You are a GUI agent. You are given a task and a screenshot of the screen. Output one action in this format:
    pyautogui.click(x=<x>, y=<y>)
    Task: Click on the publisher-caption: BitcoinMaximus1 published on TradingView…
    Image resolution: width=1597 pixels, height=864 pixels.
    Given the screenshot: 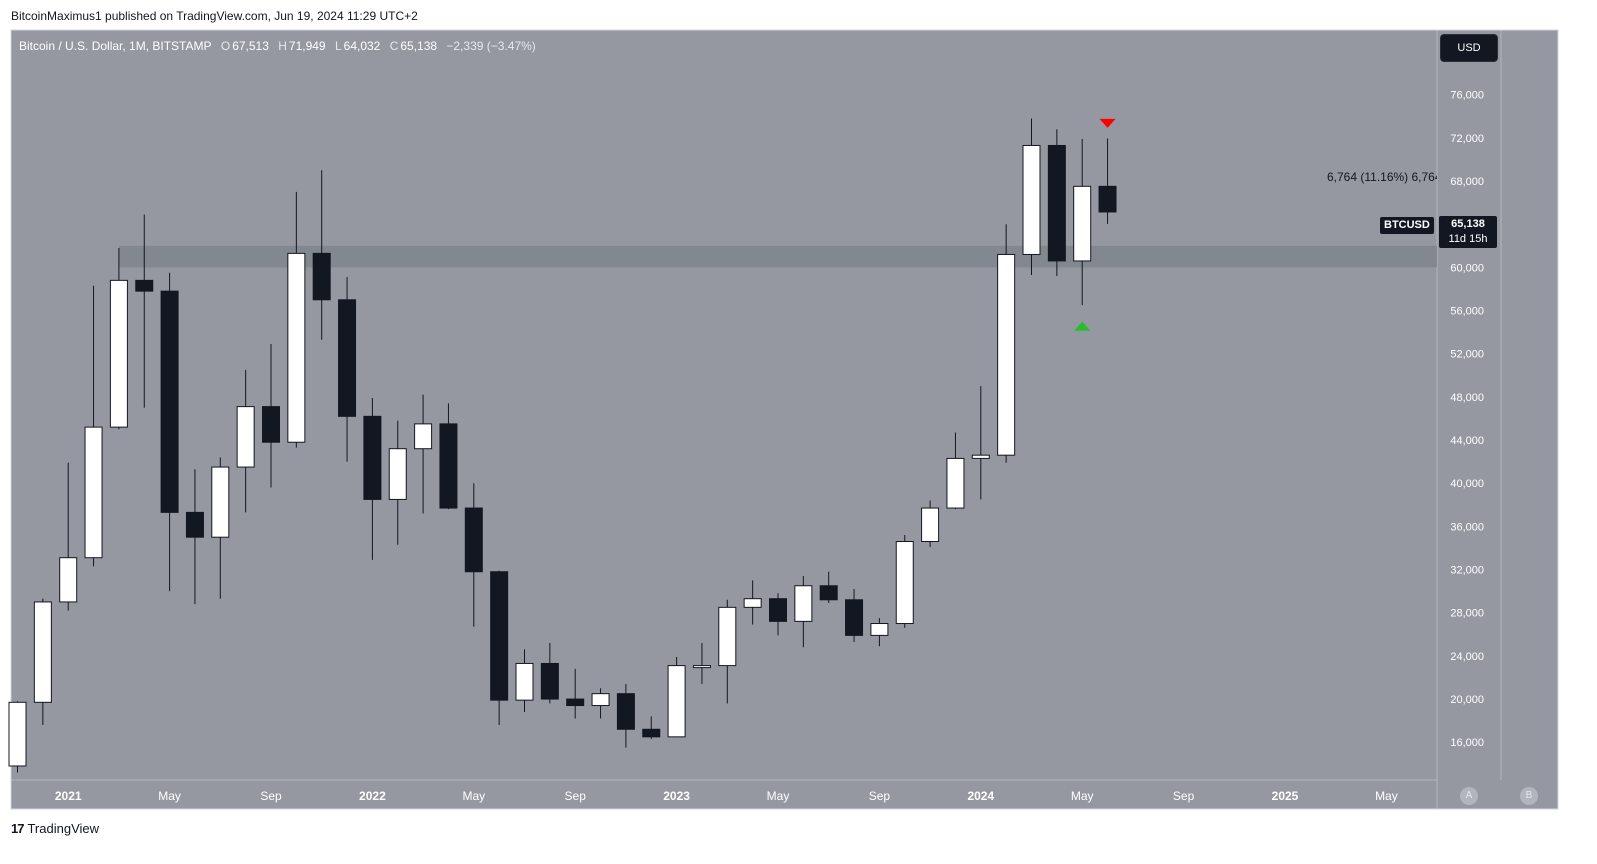 What is the action you would take?
    pyautogui.click(x=214, y=16)
    